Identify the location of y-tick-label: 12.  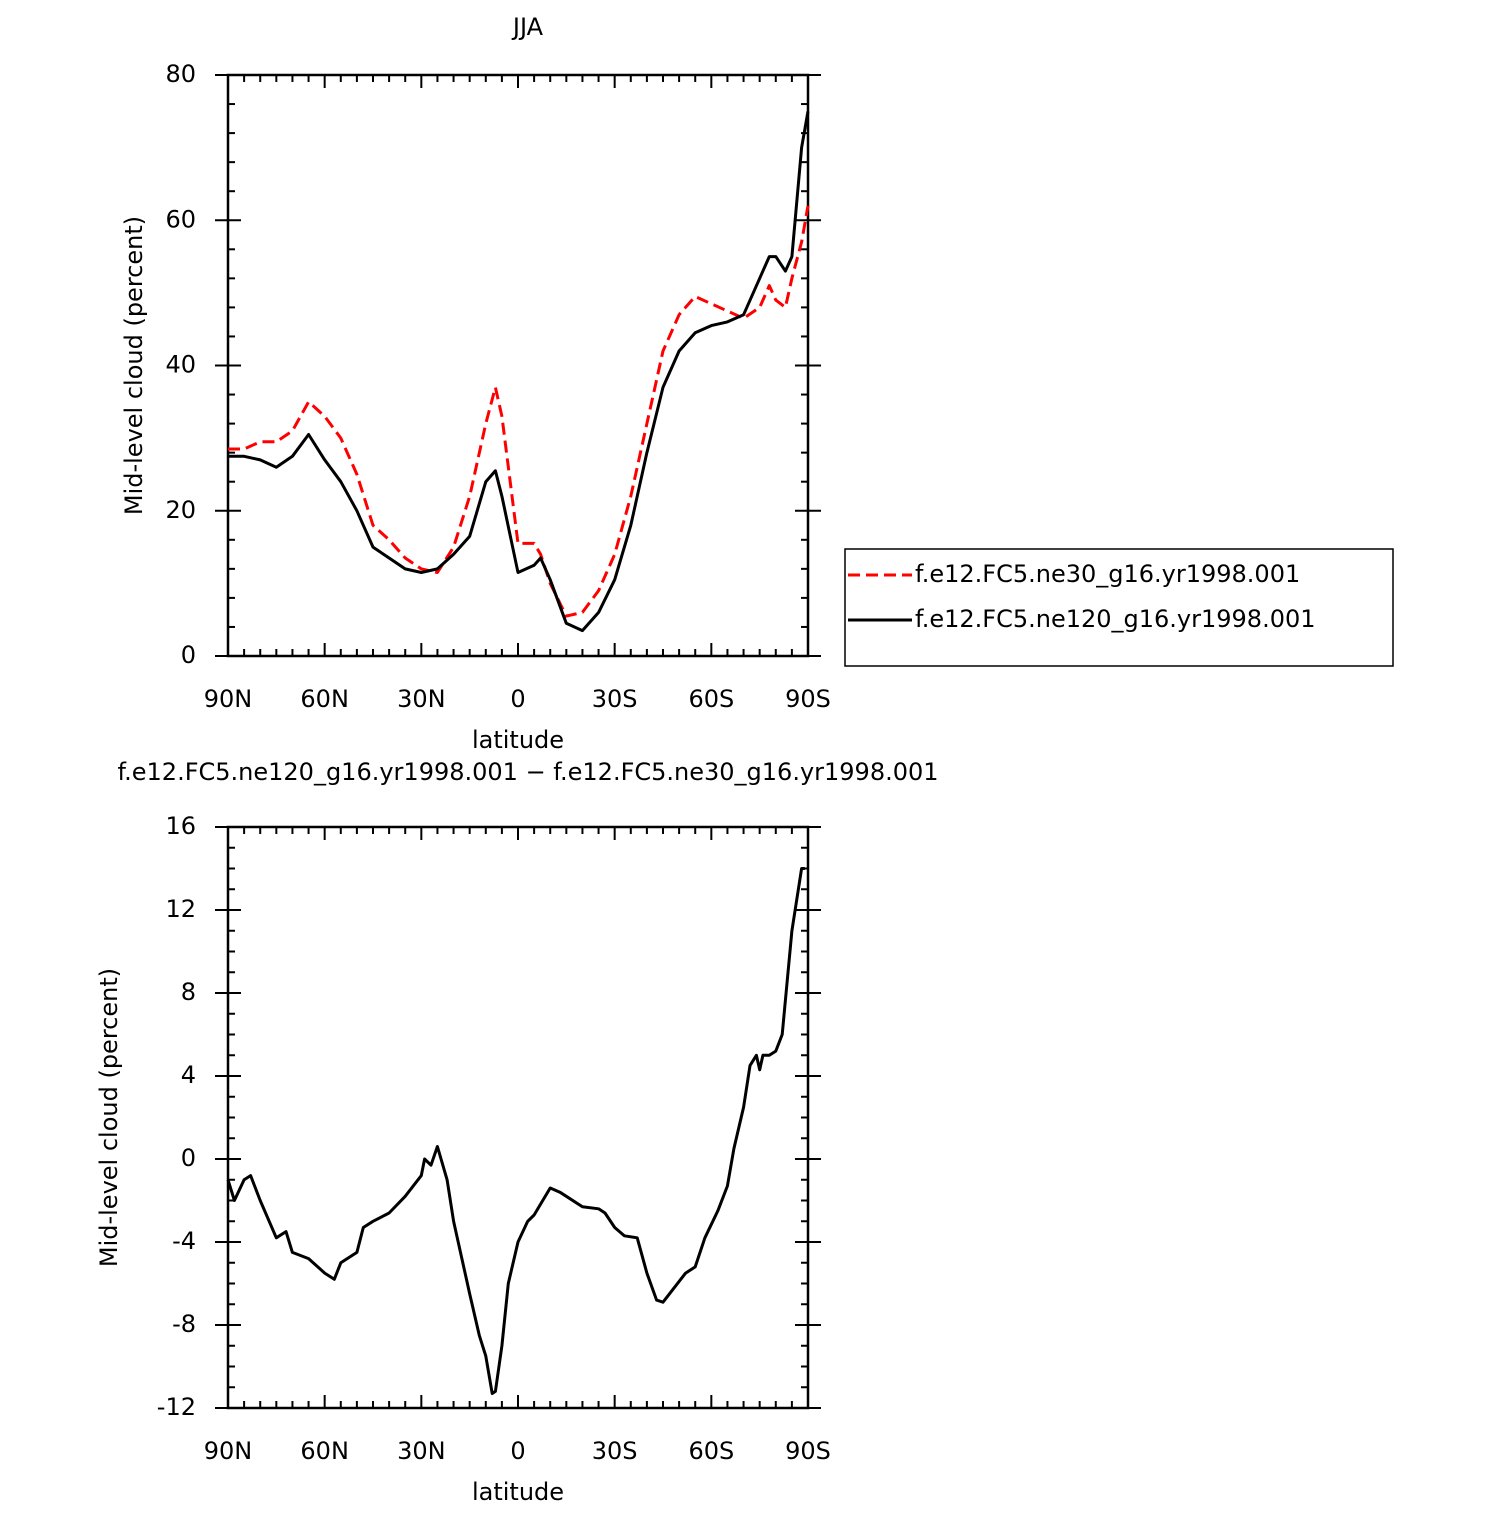
(180, 909).